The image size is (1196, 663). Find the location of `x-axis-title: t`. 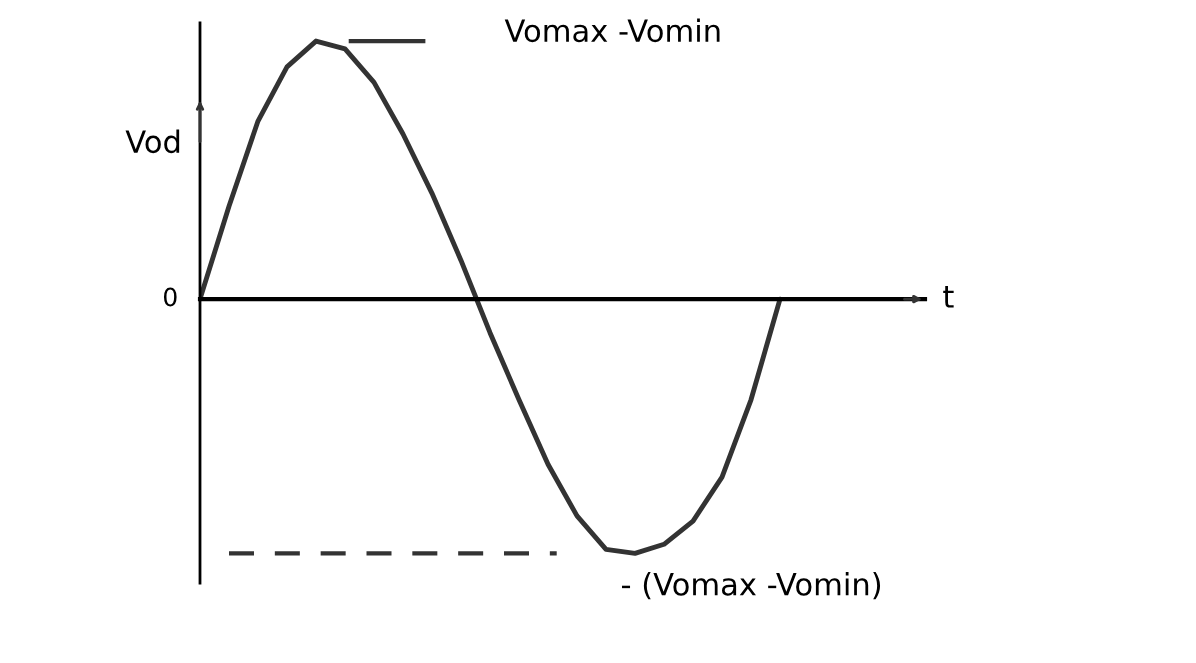

x-axis-title: t is located at coordinates (948, 297).